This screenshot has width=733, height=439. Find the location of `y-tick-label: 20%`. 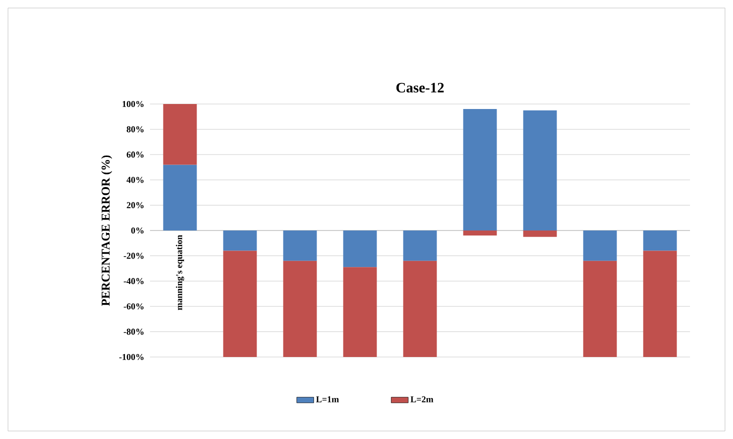

y-tick-label: 20% is located at coordinates (135, 205).